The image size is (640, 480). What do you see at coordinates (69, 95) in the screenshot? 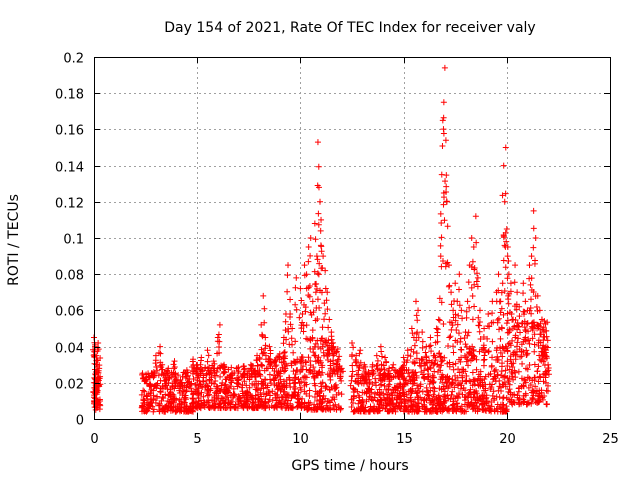
I see `y-tick-label: 0.18` at bounding box center [69, 95].